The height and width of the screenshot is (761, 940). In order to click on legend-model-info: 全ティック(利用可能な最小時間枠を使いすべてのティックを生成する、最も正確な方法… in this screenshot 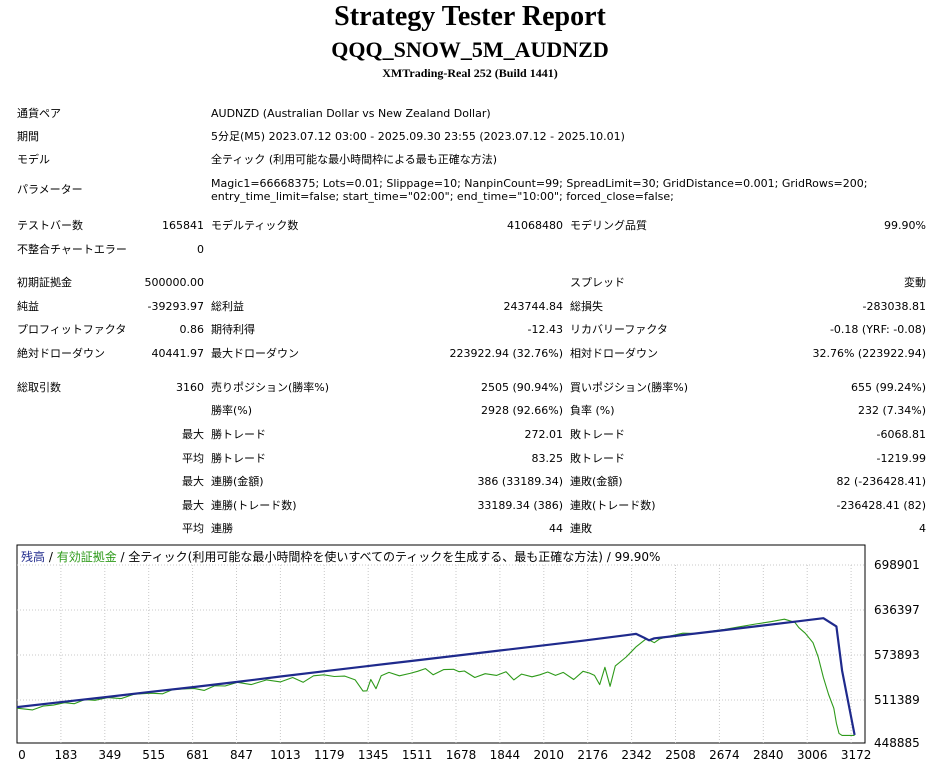, I will do `click(394, 557)`.